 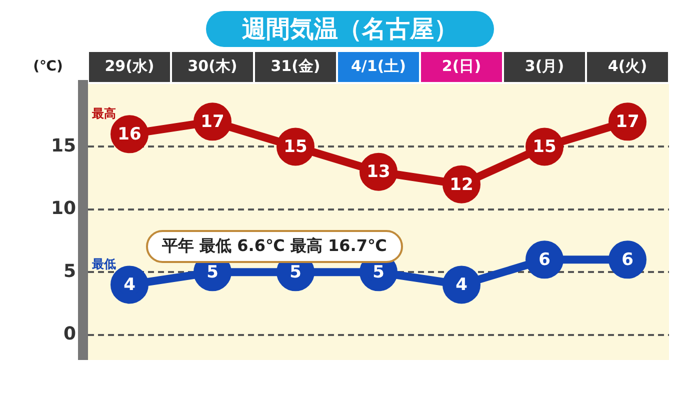 I want to click on data-label: 13, so click(x=378, y=172).